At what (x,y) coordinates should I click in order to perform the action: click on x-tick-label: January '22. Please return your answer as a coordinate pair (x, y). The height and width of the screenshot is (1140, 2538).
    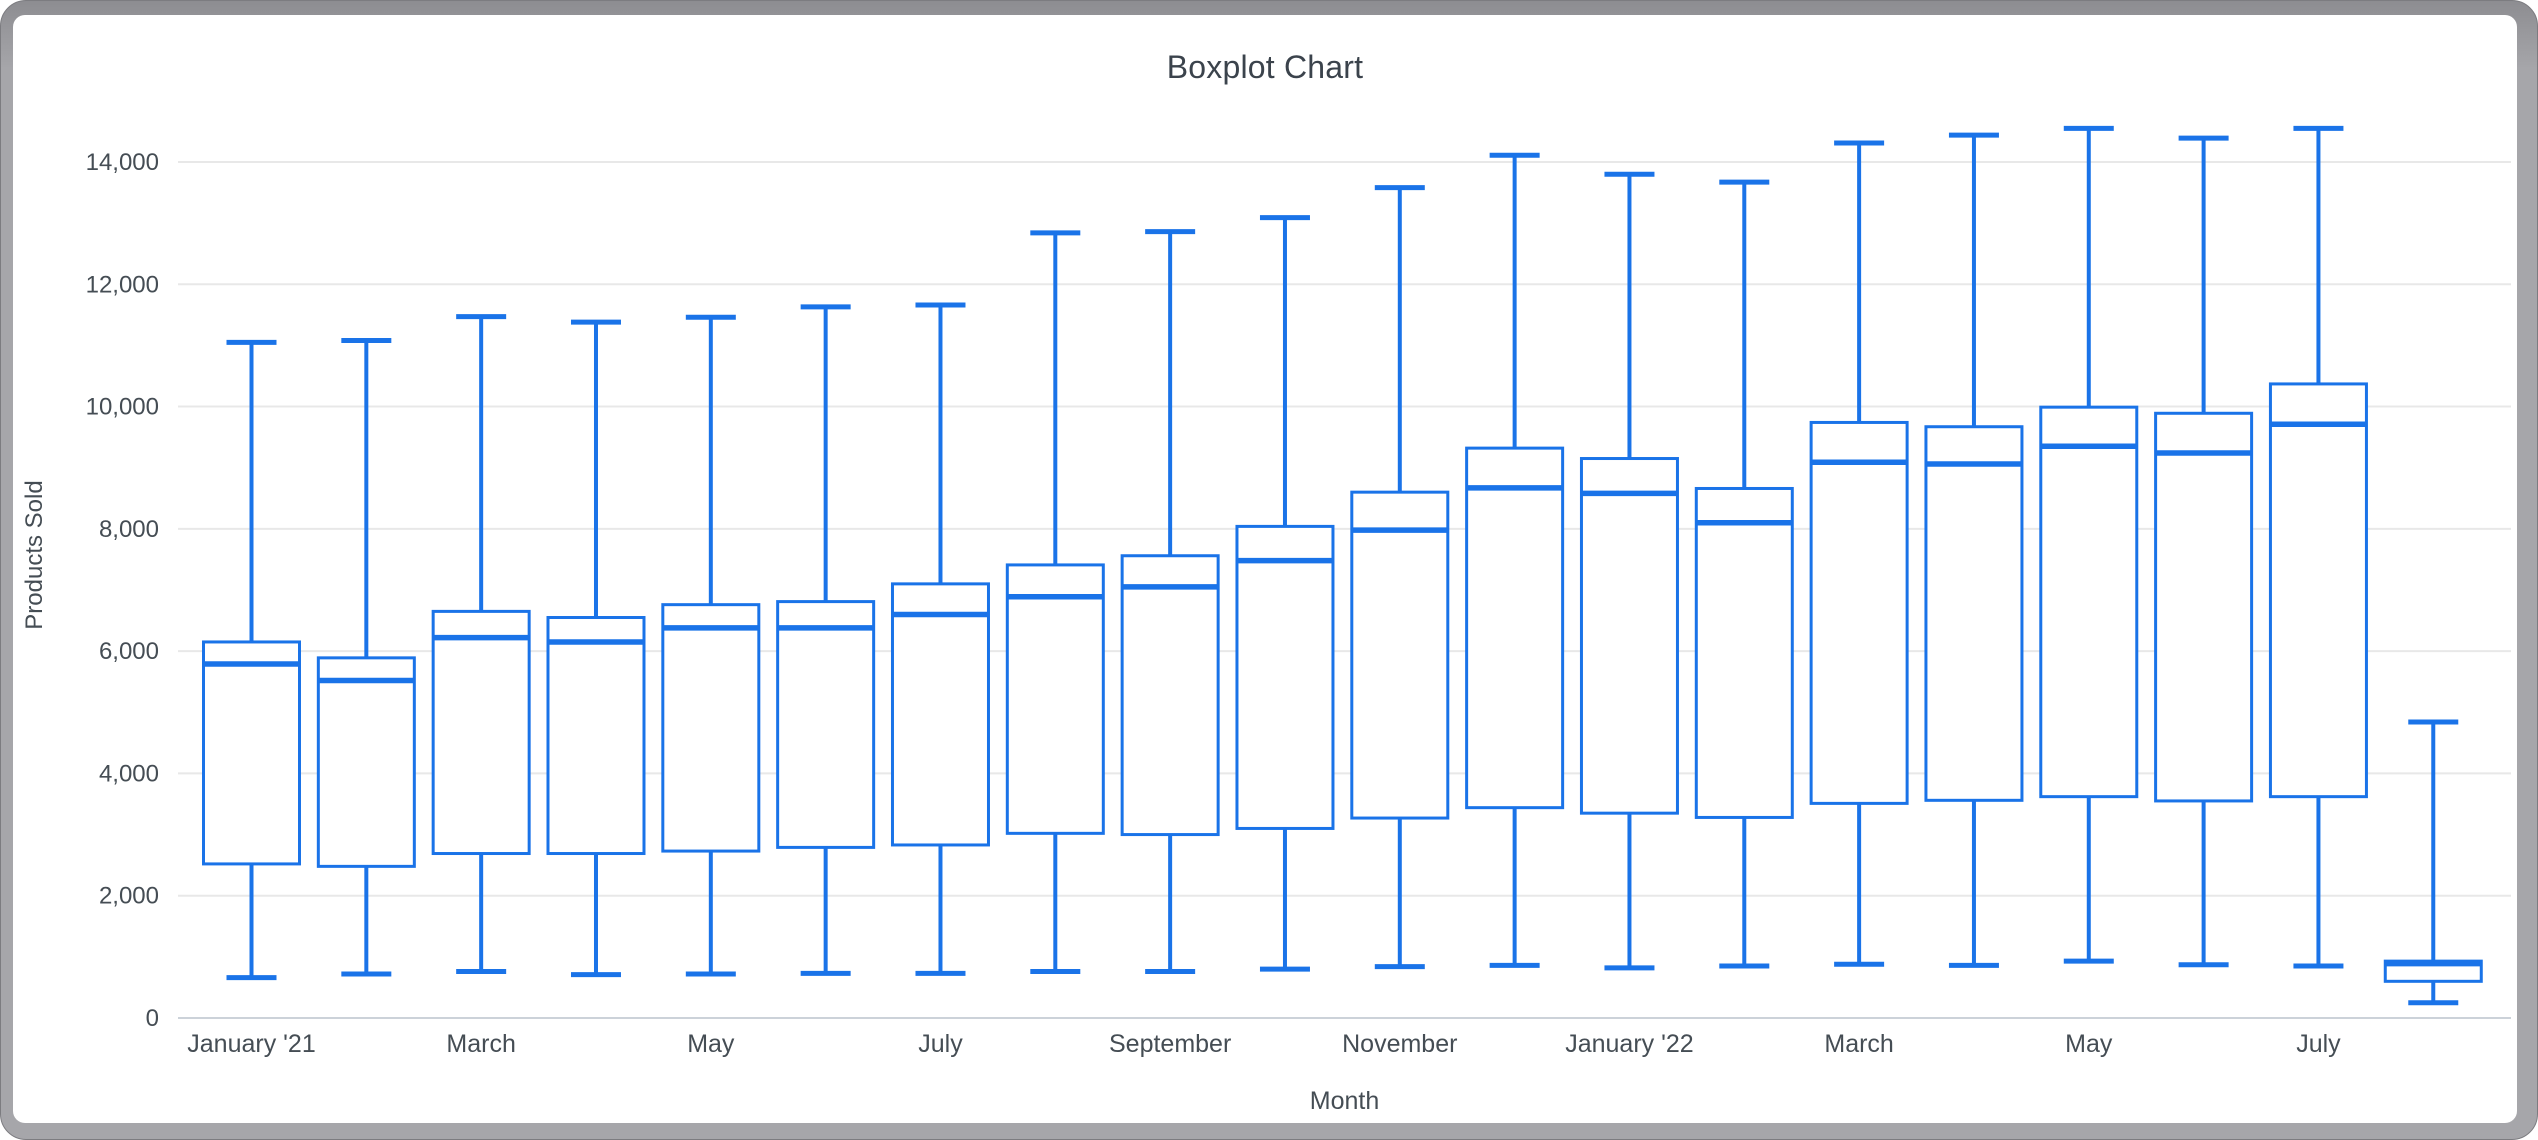
    Looking at the image, I should click on (1629, 1044).